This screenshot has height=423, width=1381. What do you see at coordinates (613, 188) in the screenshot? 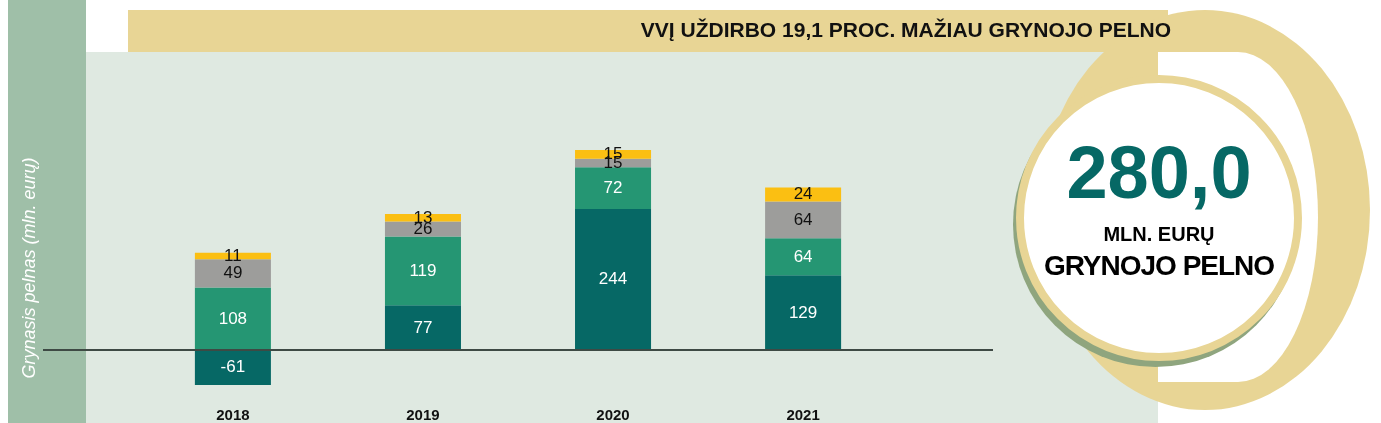
I see `data-label: 72` at bounding box center [613, 188].